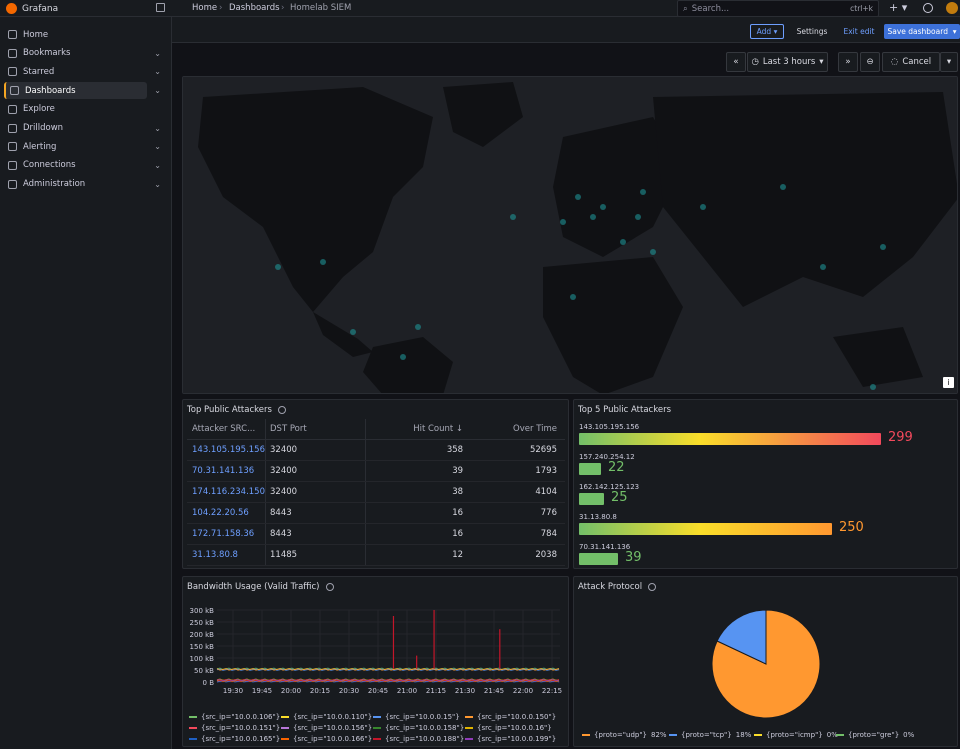 The height and width of the screenshot is (749, 960). What do you see at coordinates (326, 728) in the screenshot?
I see `legend-item: {src_ip="10.0.0.156"}` at bounding box center [326, 728].